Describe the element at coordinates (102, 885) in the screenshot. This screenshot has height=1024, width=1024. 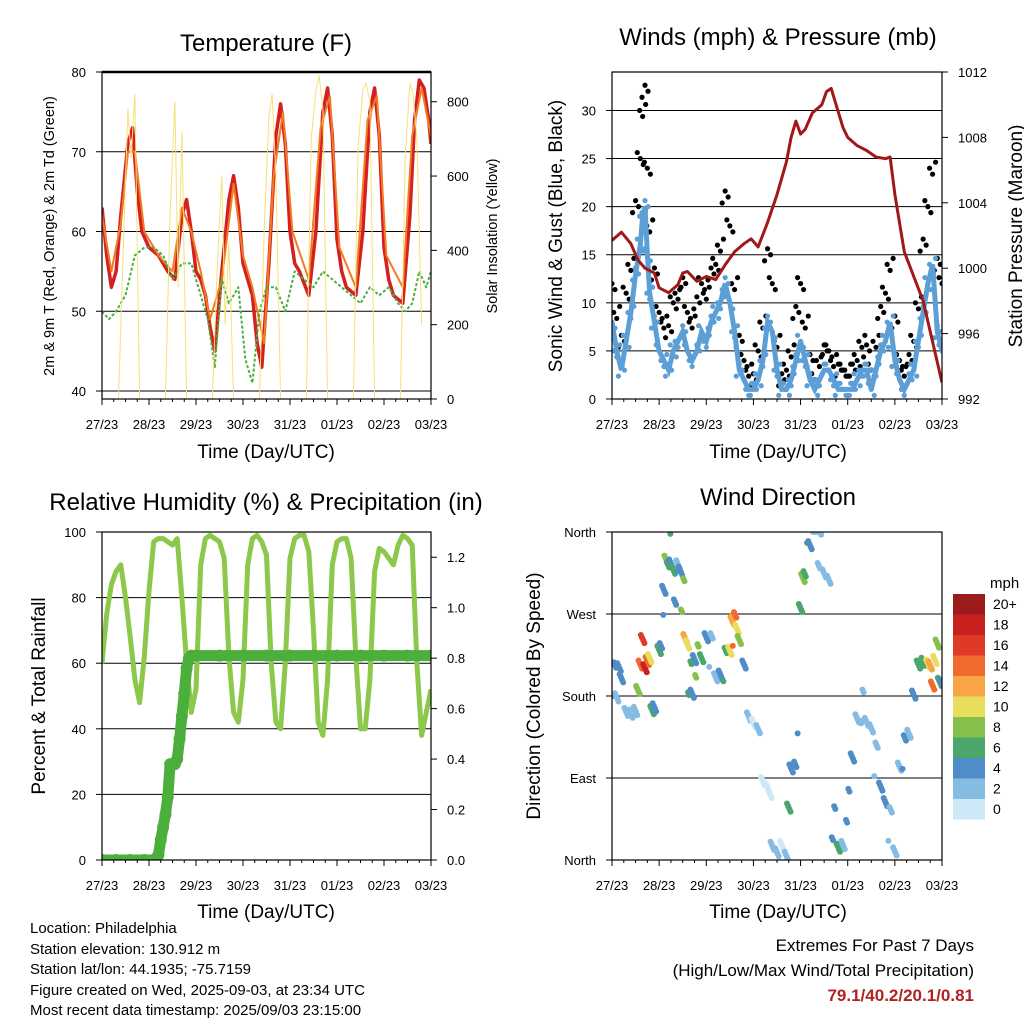
I see `x-tick-label: 27/23` at that location.